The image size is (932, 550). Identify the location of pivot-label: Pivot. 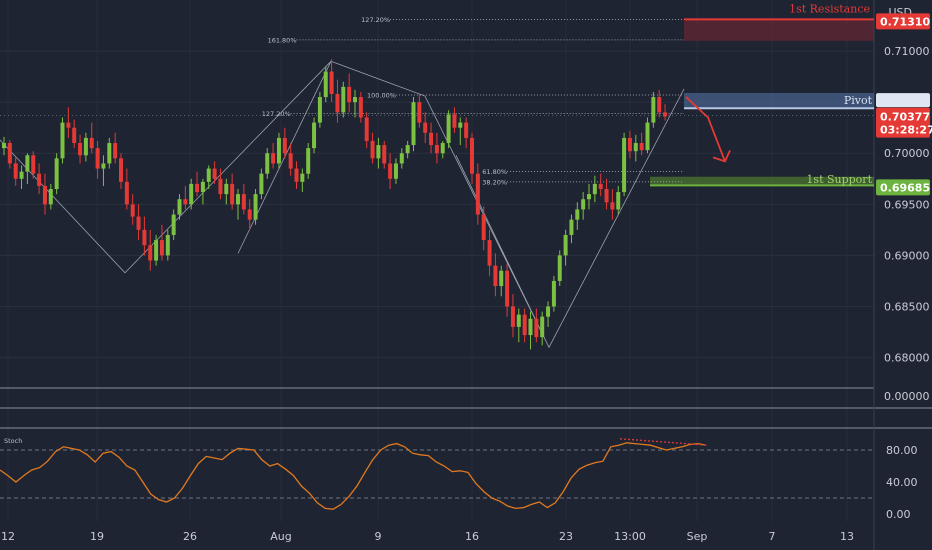
(858, 100).